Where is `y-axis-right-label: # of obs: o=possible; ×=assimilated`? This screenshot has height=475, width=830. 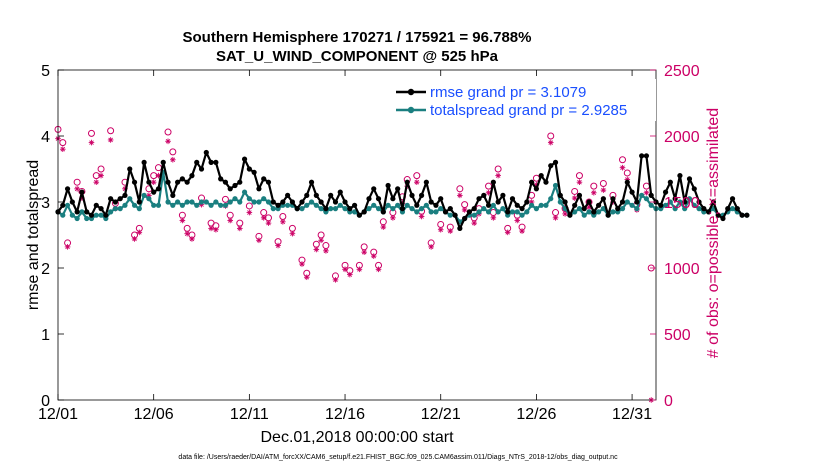
y-axis-right-label: # of obs: o=possible; ×=assimilated is located at coordinates (713, 233).